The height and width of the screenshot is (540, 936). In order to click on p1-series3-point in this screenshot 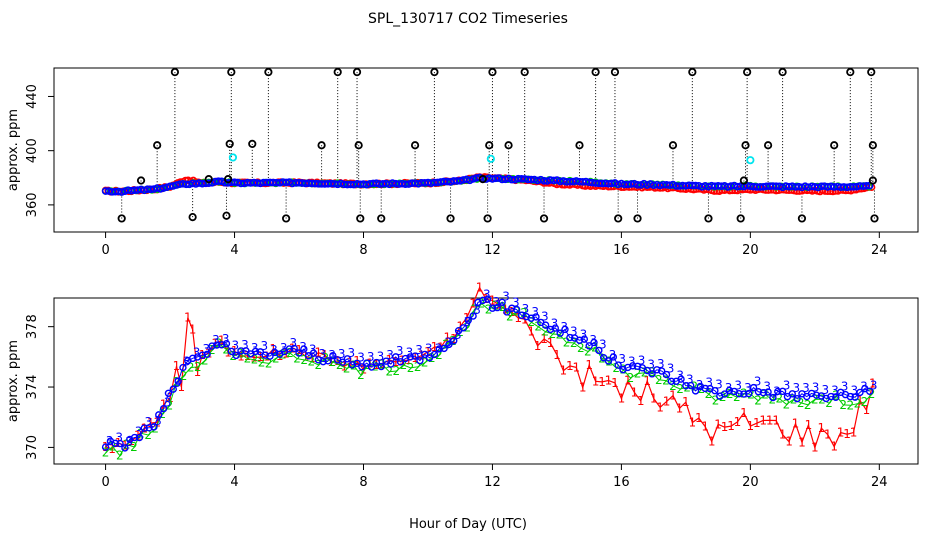, I will do `click(173, 186)`.